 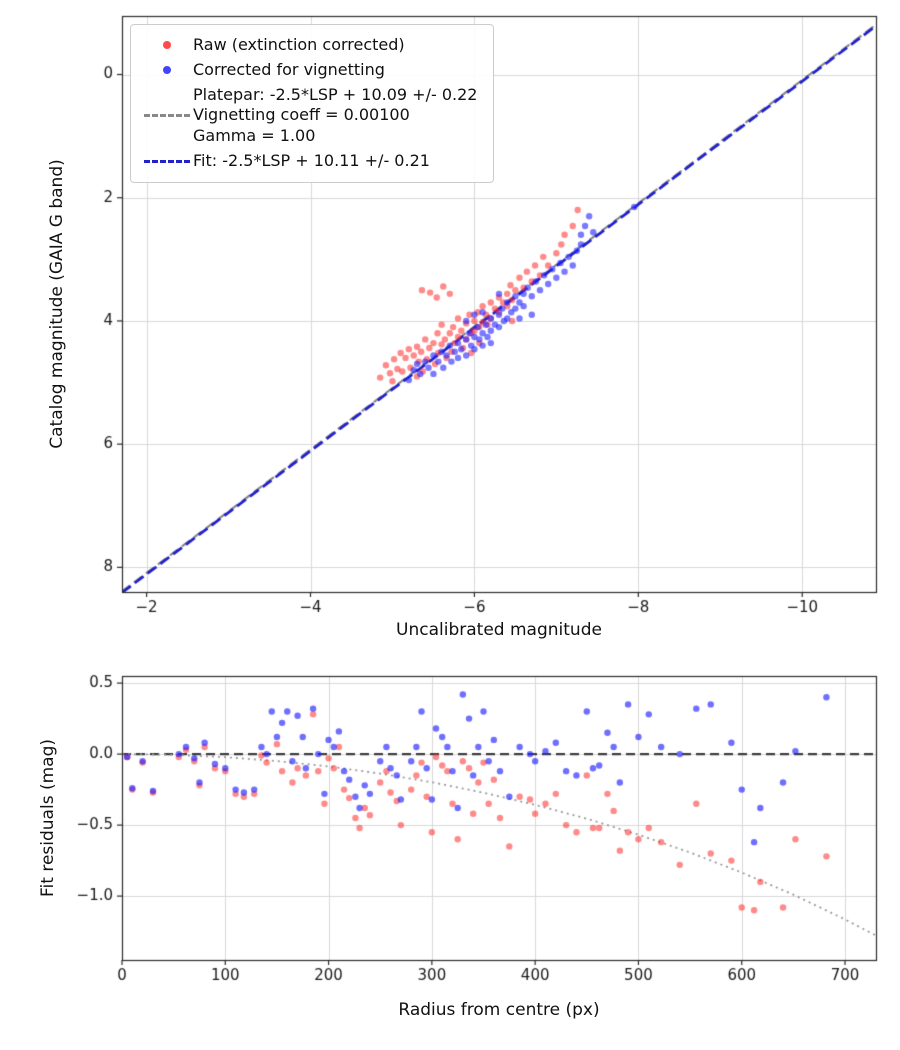 I want to click on legend-entry-corrected: Corrected for vignetting, so click(x=309, y=70).